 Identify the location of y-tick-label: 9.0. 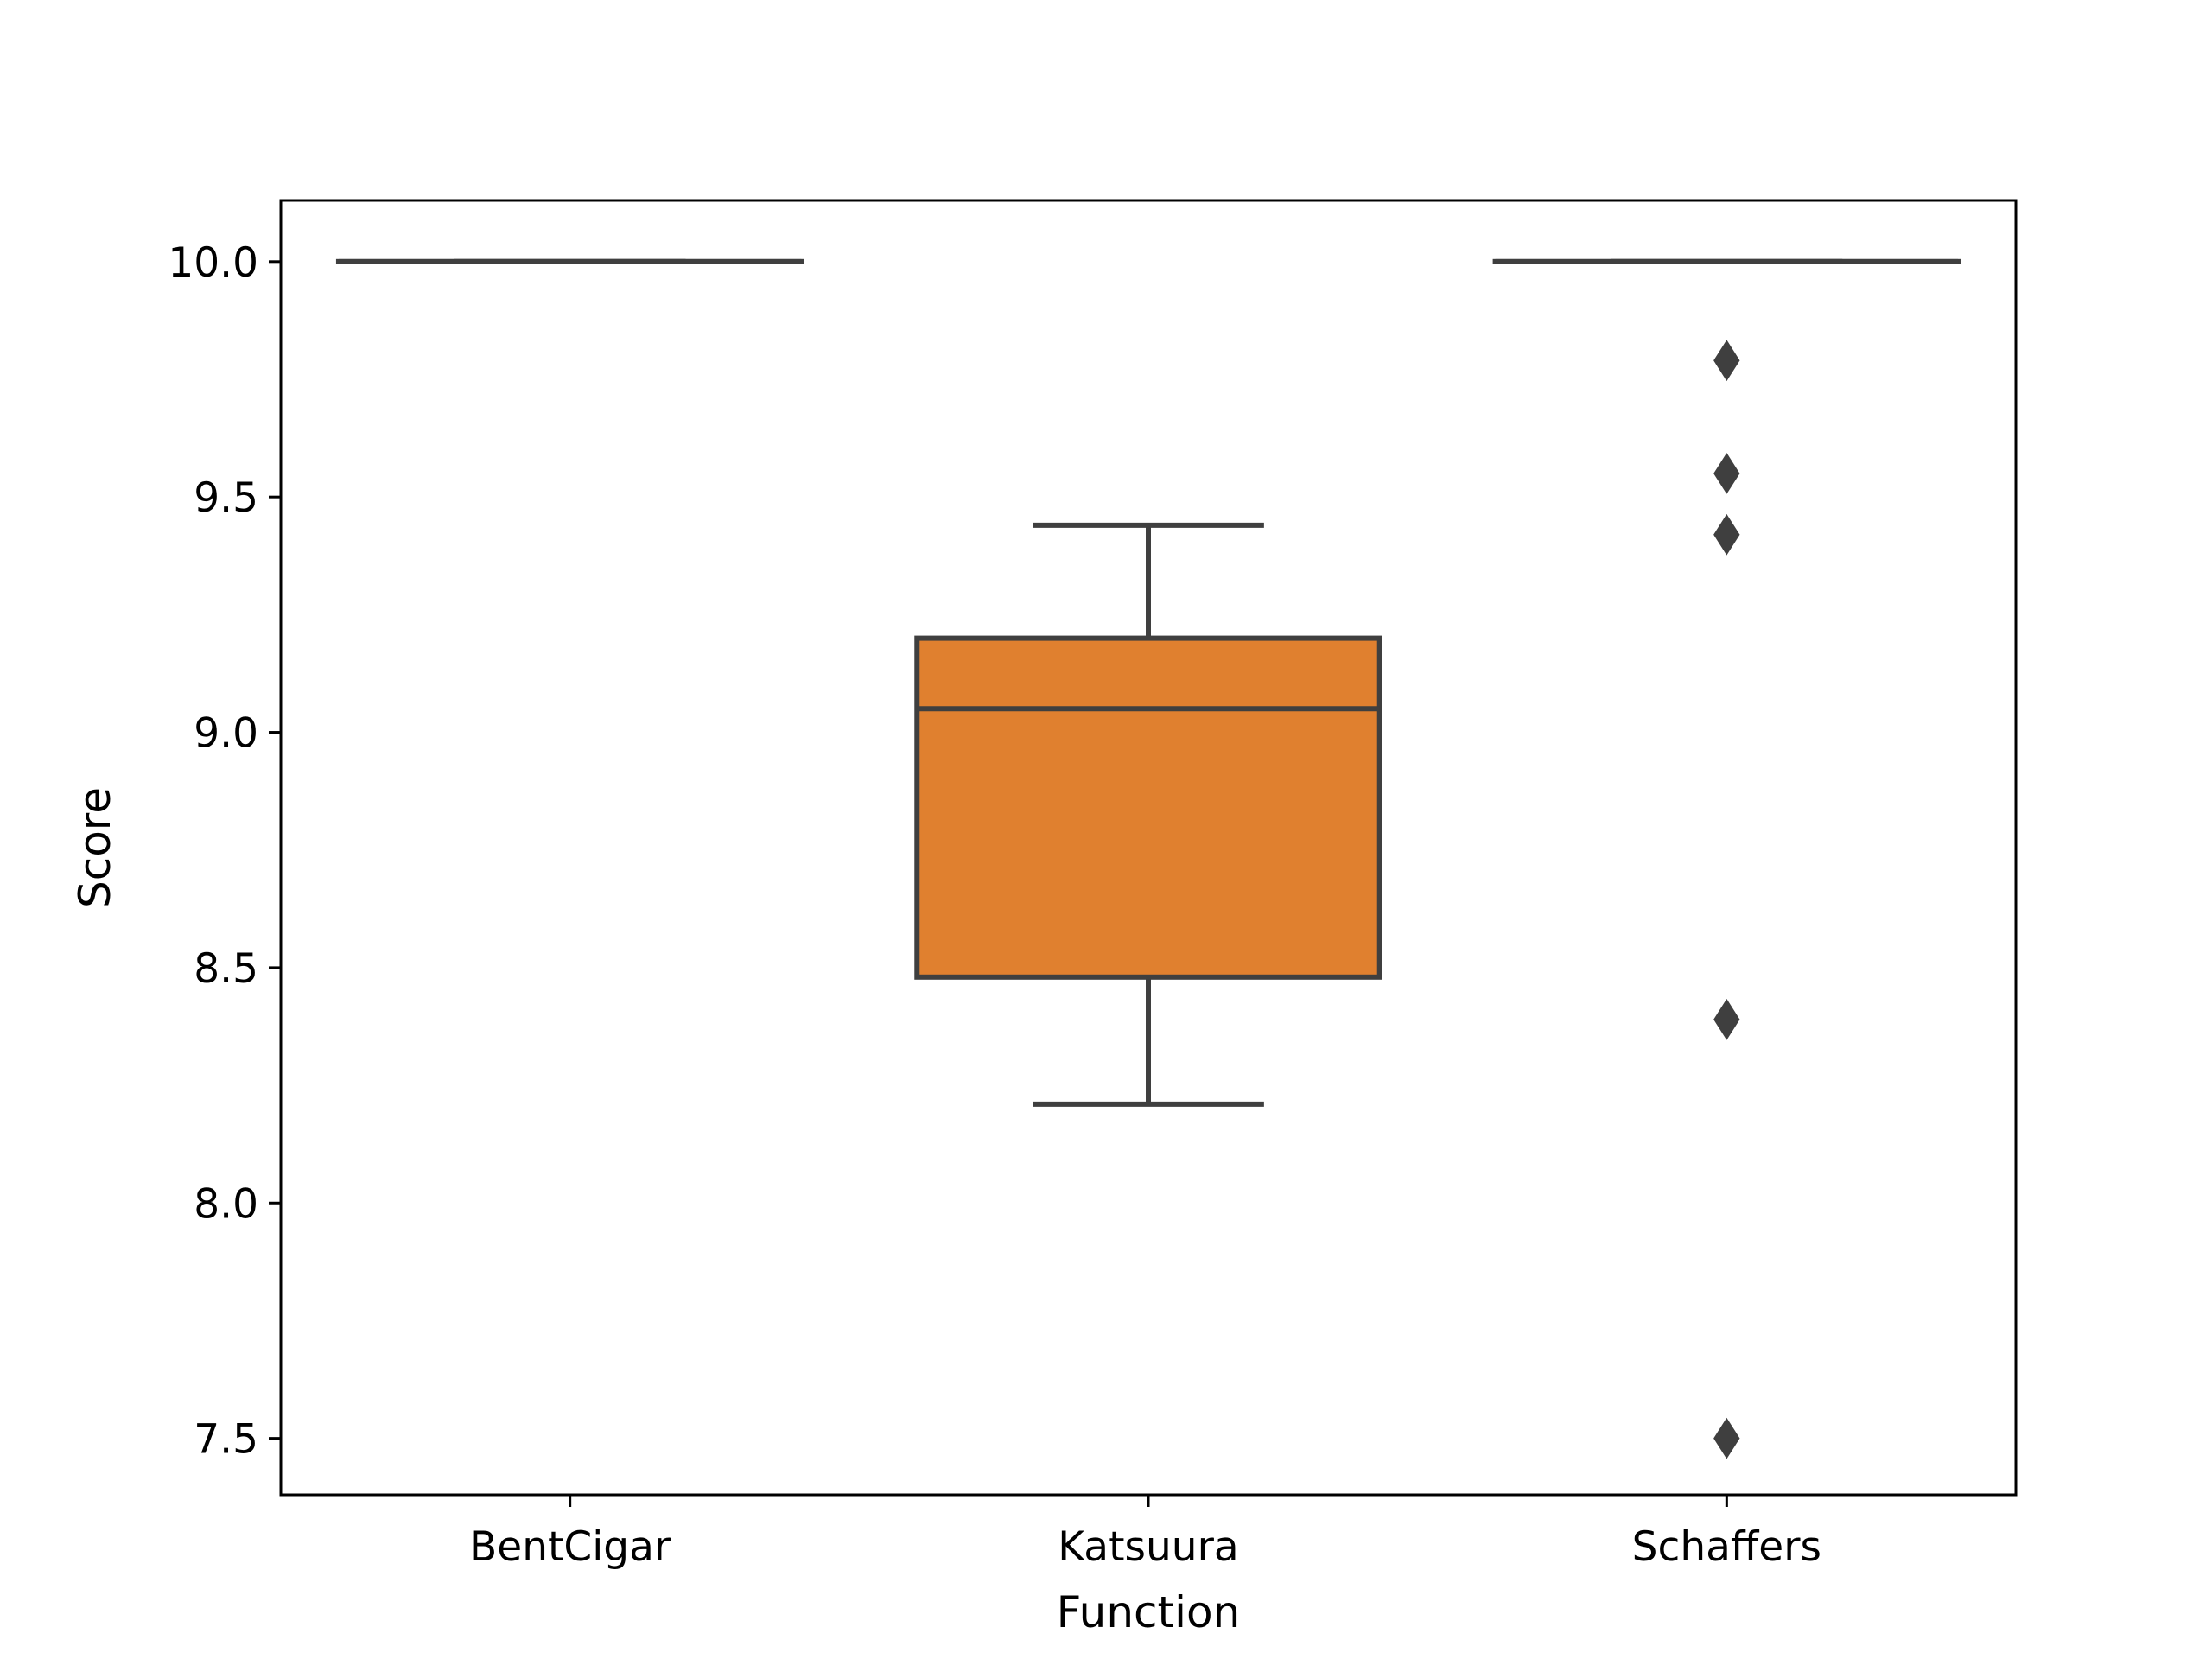
(226, 734).